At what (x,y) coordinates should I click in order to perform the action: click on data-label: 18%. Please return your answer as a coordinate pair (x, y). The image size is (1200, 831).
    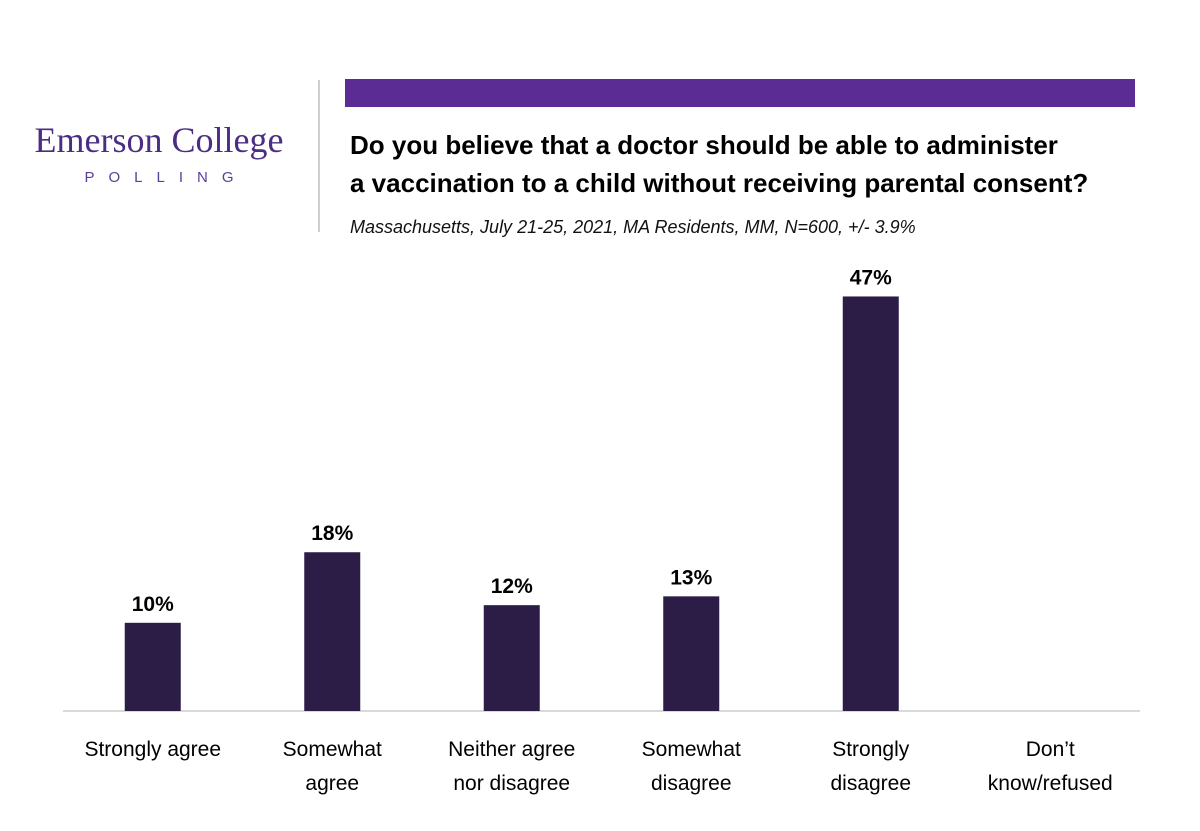
    Looking at the image, I should click on (332, 533).